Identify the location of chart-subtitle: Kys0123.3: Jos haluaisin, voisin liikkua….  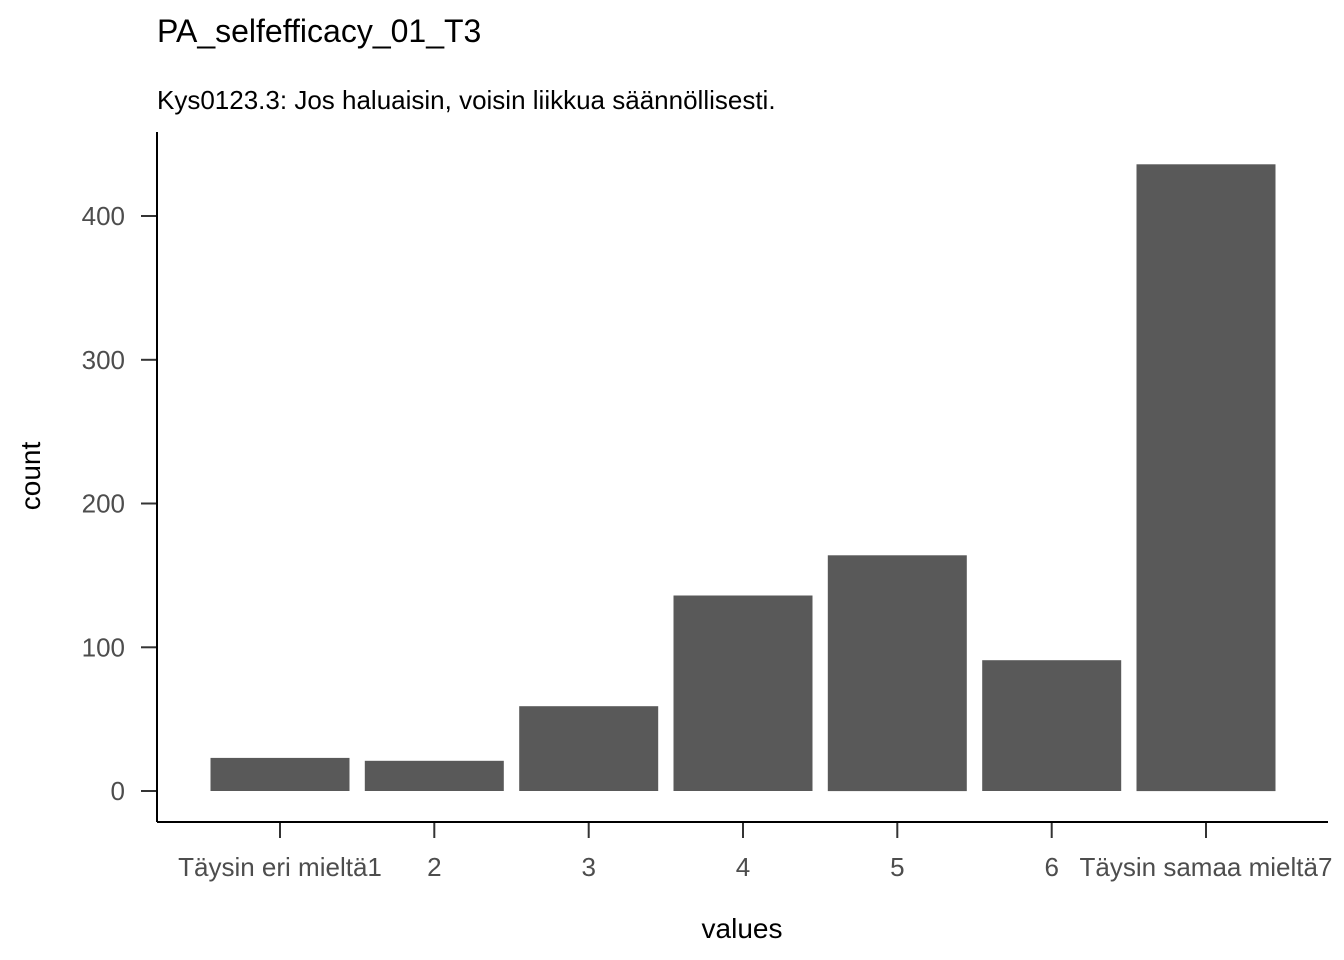
(466, 100).